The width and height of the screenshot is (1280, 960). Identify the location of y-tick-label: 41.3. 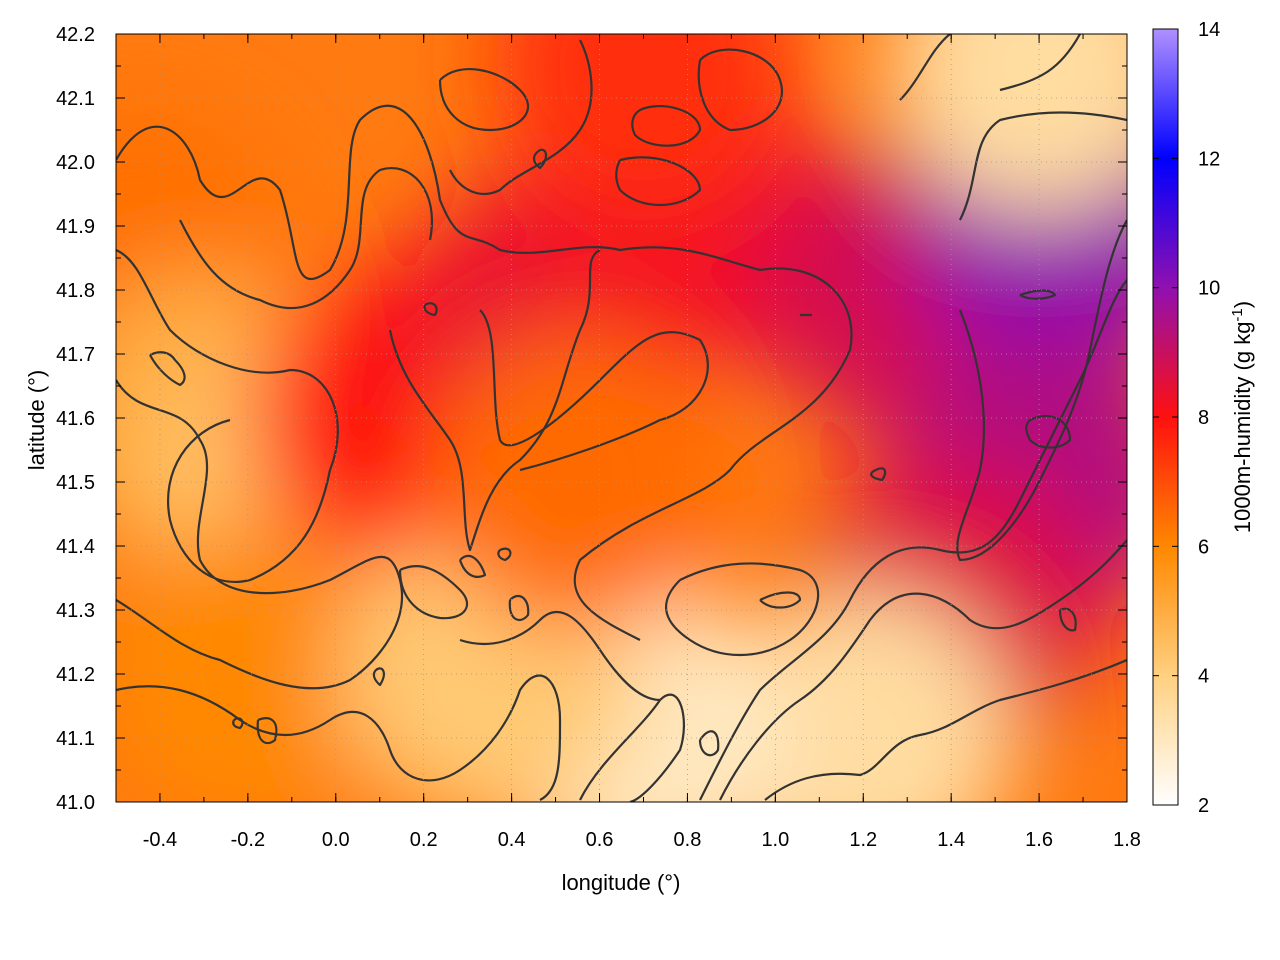
(75, 611).